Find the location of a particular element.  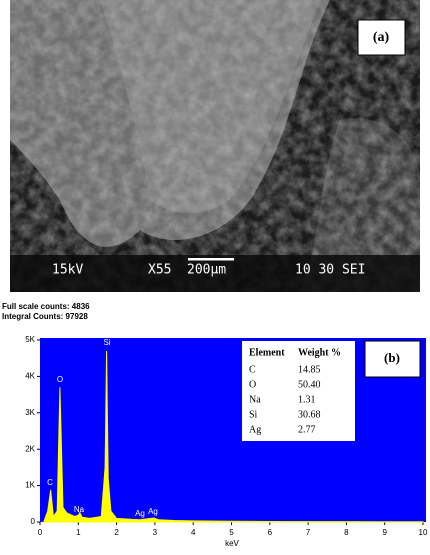

x-axis-label: keV is located at coordinates (232, 543).